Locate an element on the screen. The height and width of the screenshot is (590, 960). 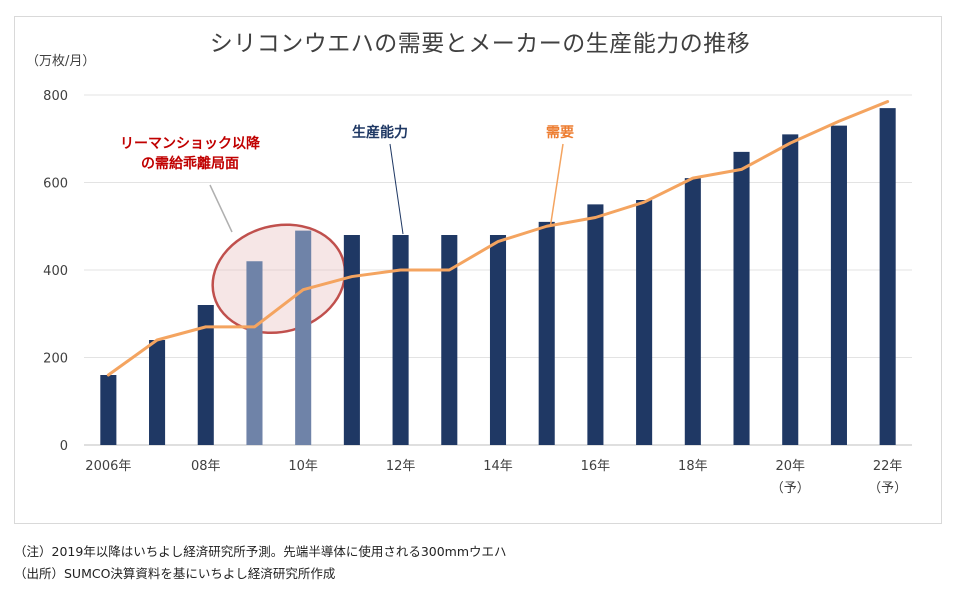
x-tick-labels: 2006年 08年 10年 12年 14年 16年 18年 20年 （予） 22年 （予） is located at coordinates (496, 477).